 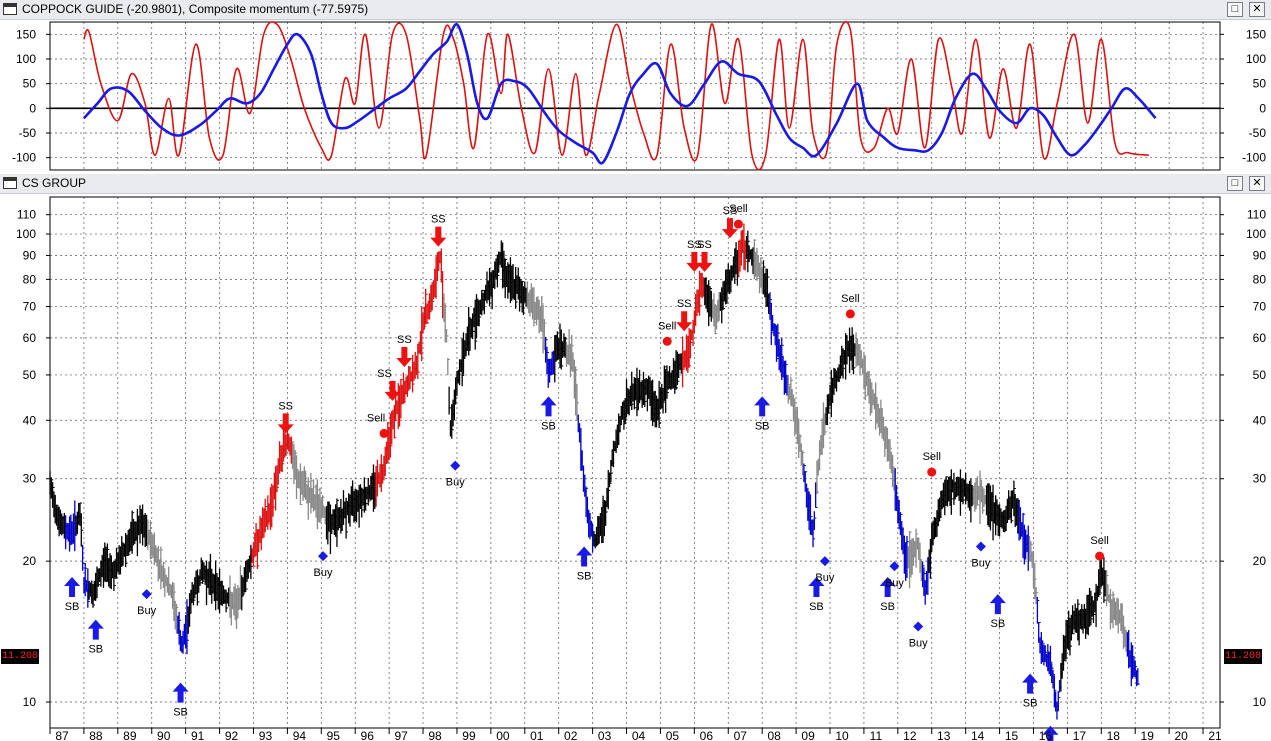 I want to click on x-tick-label: 14, so click(x=978, y=735).